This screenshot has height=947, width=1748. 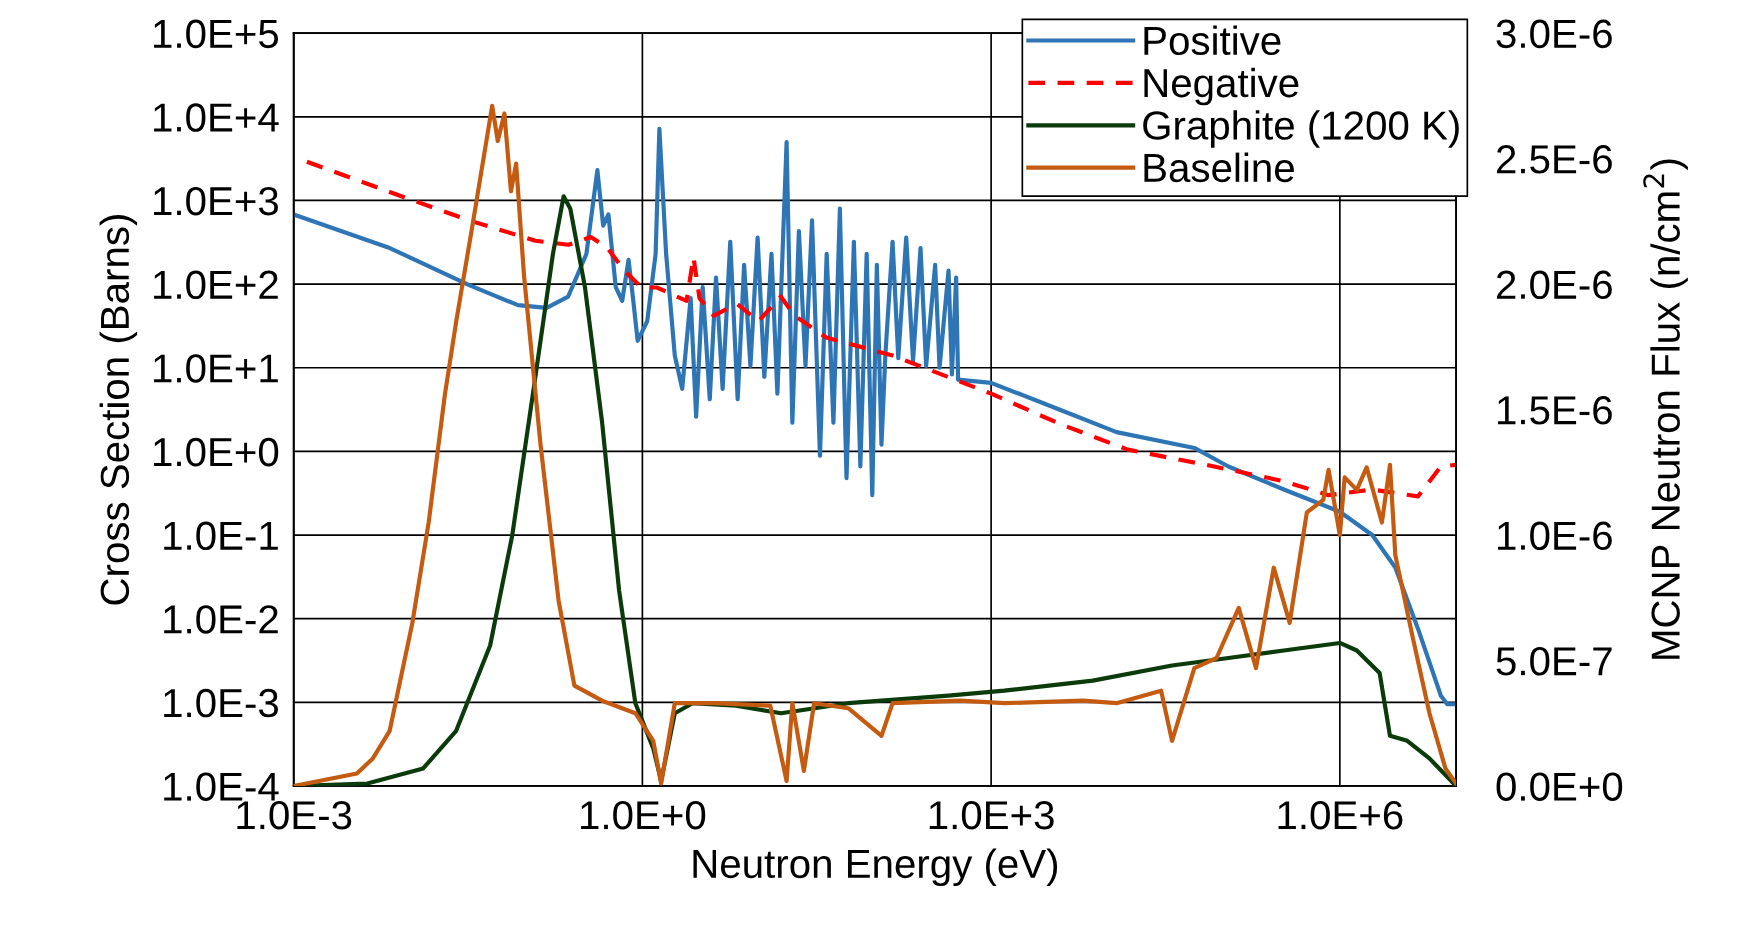 I want to click on y2-tick-label: 1.0E-6, so click(x=1555, y=536).